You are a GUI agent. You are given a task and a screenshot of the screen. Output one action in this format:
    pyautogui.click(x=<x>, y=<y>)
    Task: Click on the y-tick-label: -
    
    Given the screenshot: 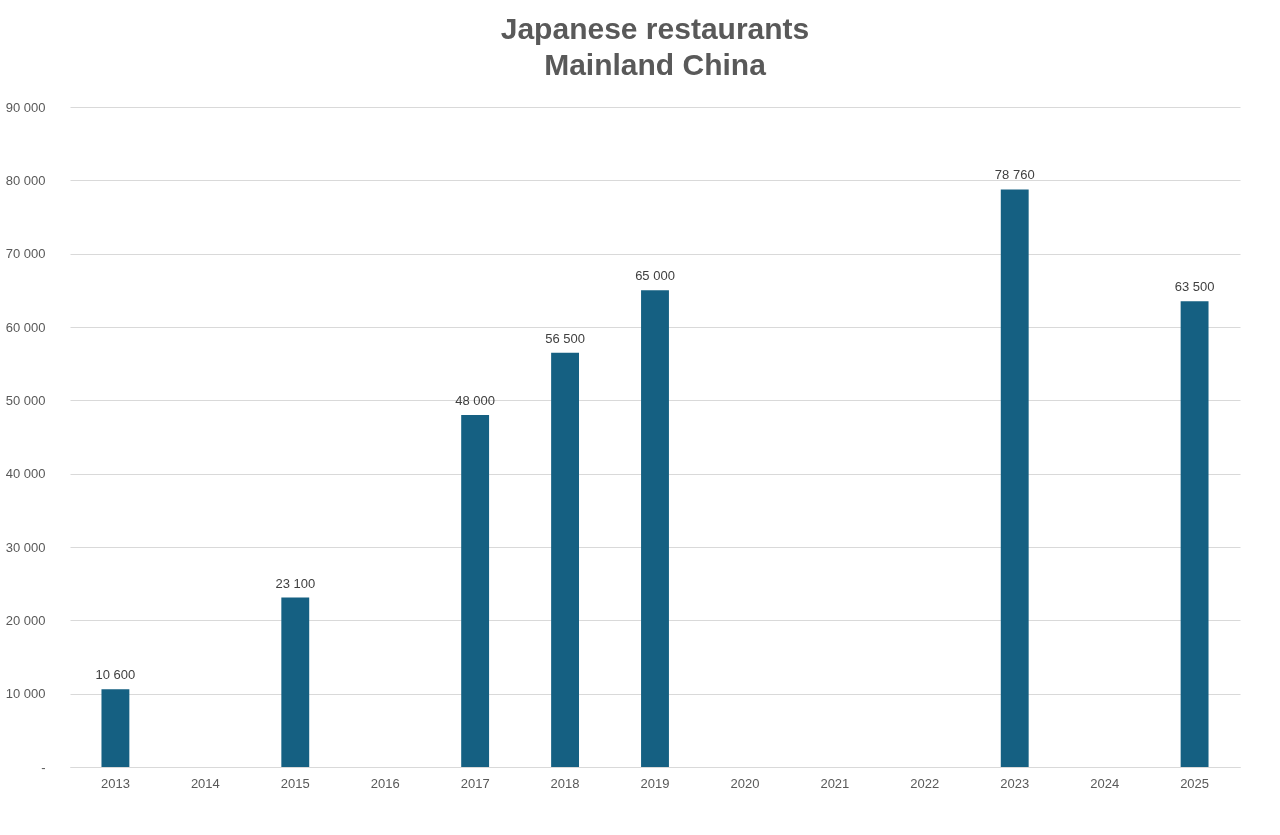 What is the action you would take?
    pyautogui.click(x=43, y=767)
    